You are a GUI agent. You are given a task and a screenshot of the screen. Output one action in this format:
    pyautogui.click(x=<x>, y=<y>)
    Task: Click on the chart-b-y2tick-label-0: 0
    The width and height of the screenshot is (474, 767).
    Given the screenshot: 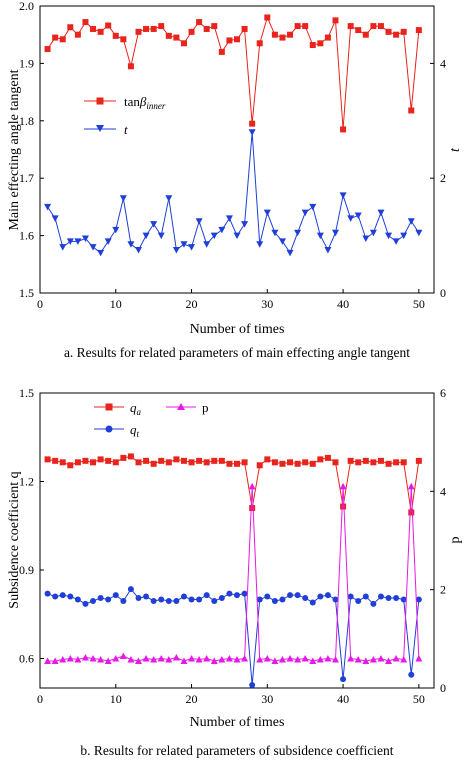 What is the action you would take?
    pyautogui.click(x=443, y=688)
    